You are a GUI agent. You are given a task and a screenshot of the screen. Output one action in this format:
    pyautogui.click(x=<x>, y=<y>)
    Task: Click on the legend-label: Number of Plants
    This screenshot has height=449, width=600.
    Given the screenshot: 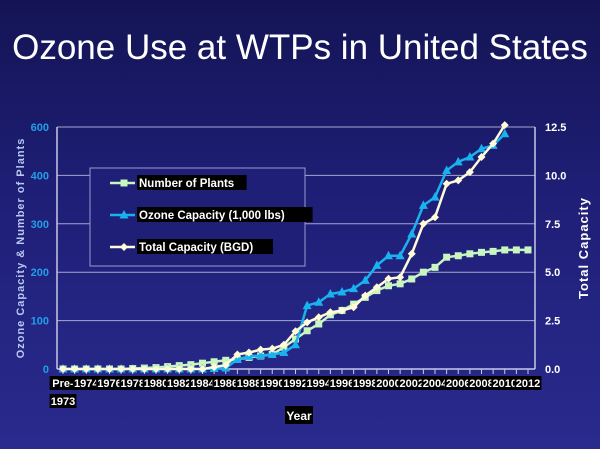 What is the action you would take?
    pyautogui.click(x=186, y=184)
    